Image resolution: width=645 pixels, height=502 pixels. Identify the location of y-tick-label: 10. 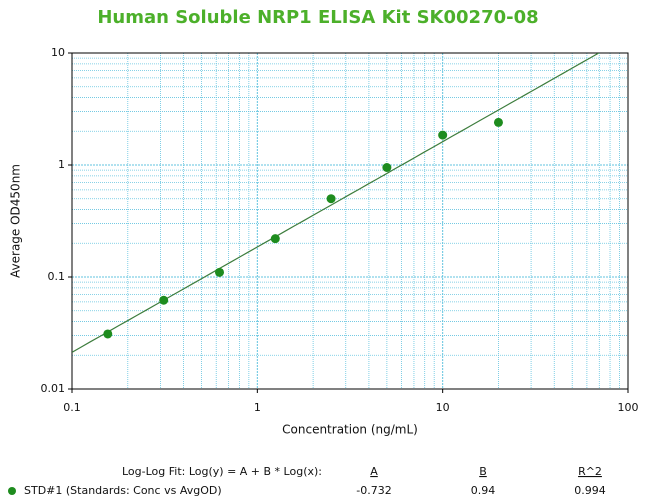
(58, 52).